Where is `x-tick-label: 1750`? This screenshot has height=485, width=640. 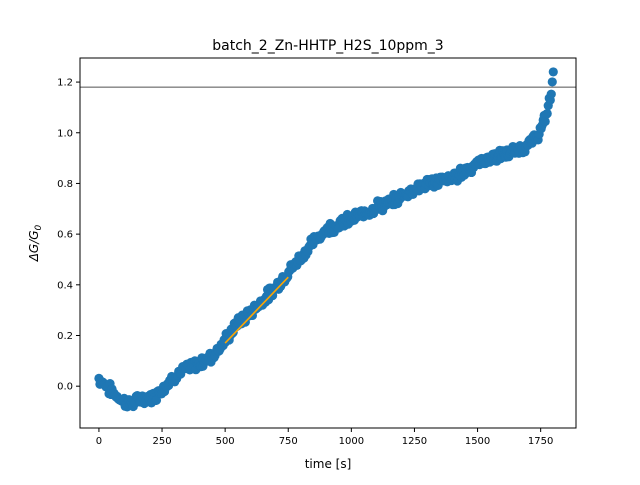 x-tick-label: 1750 is located at coordinates (540, 441).